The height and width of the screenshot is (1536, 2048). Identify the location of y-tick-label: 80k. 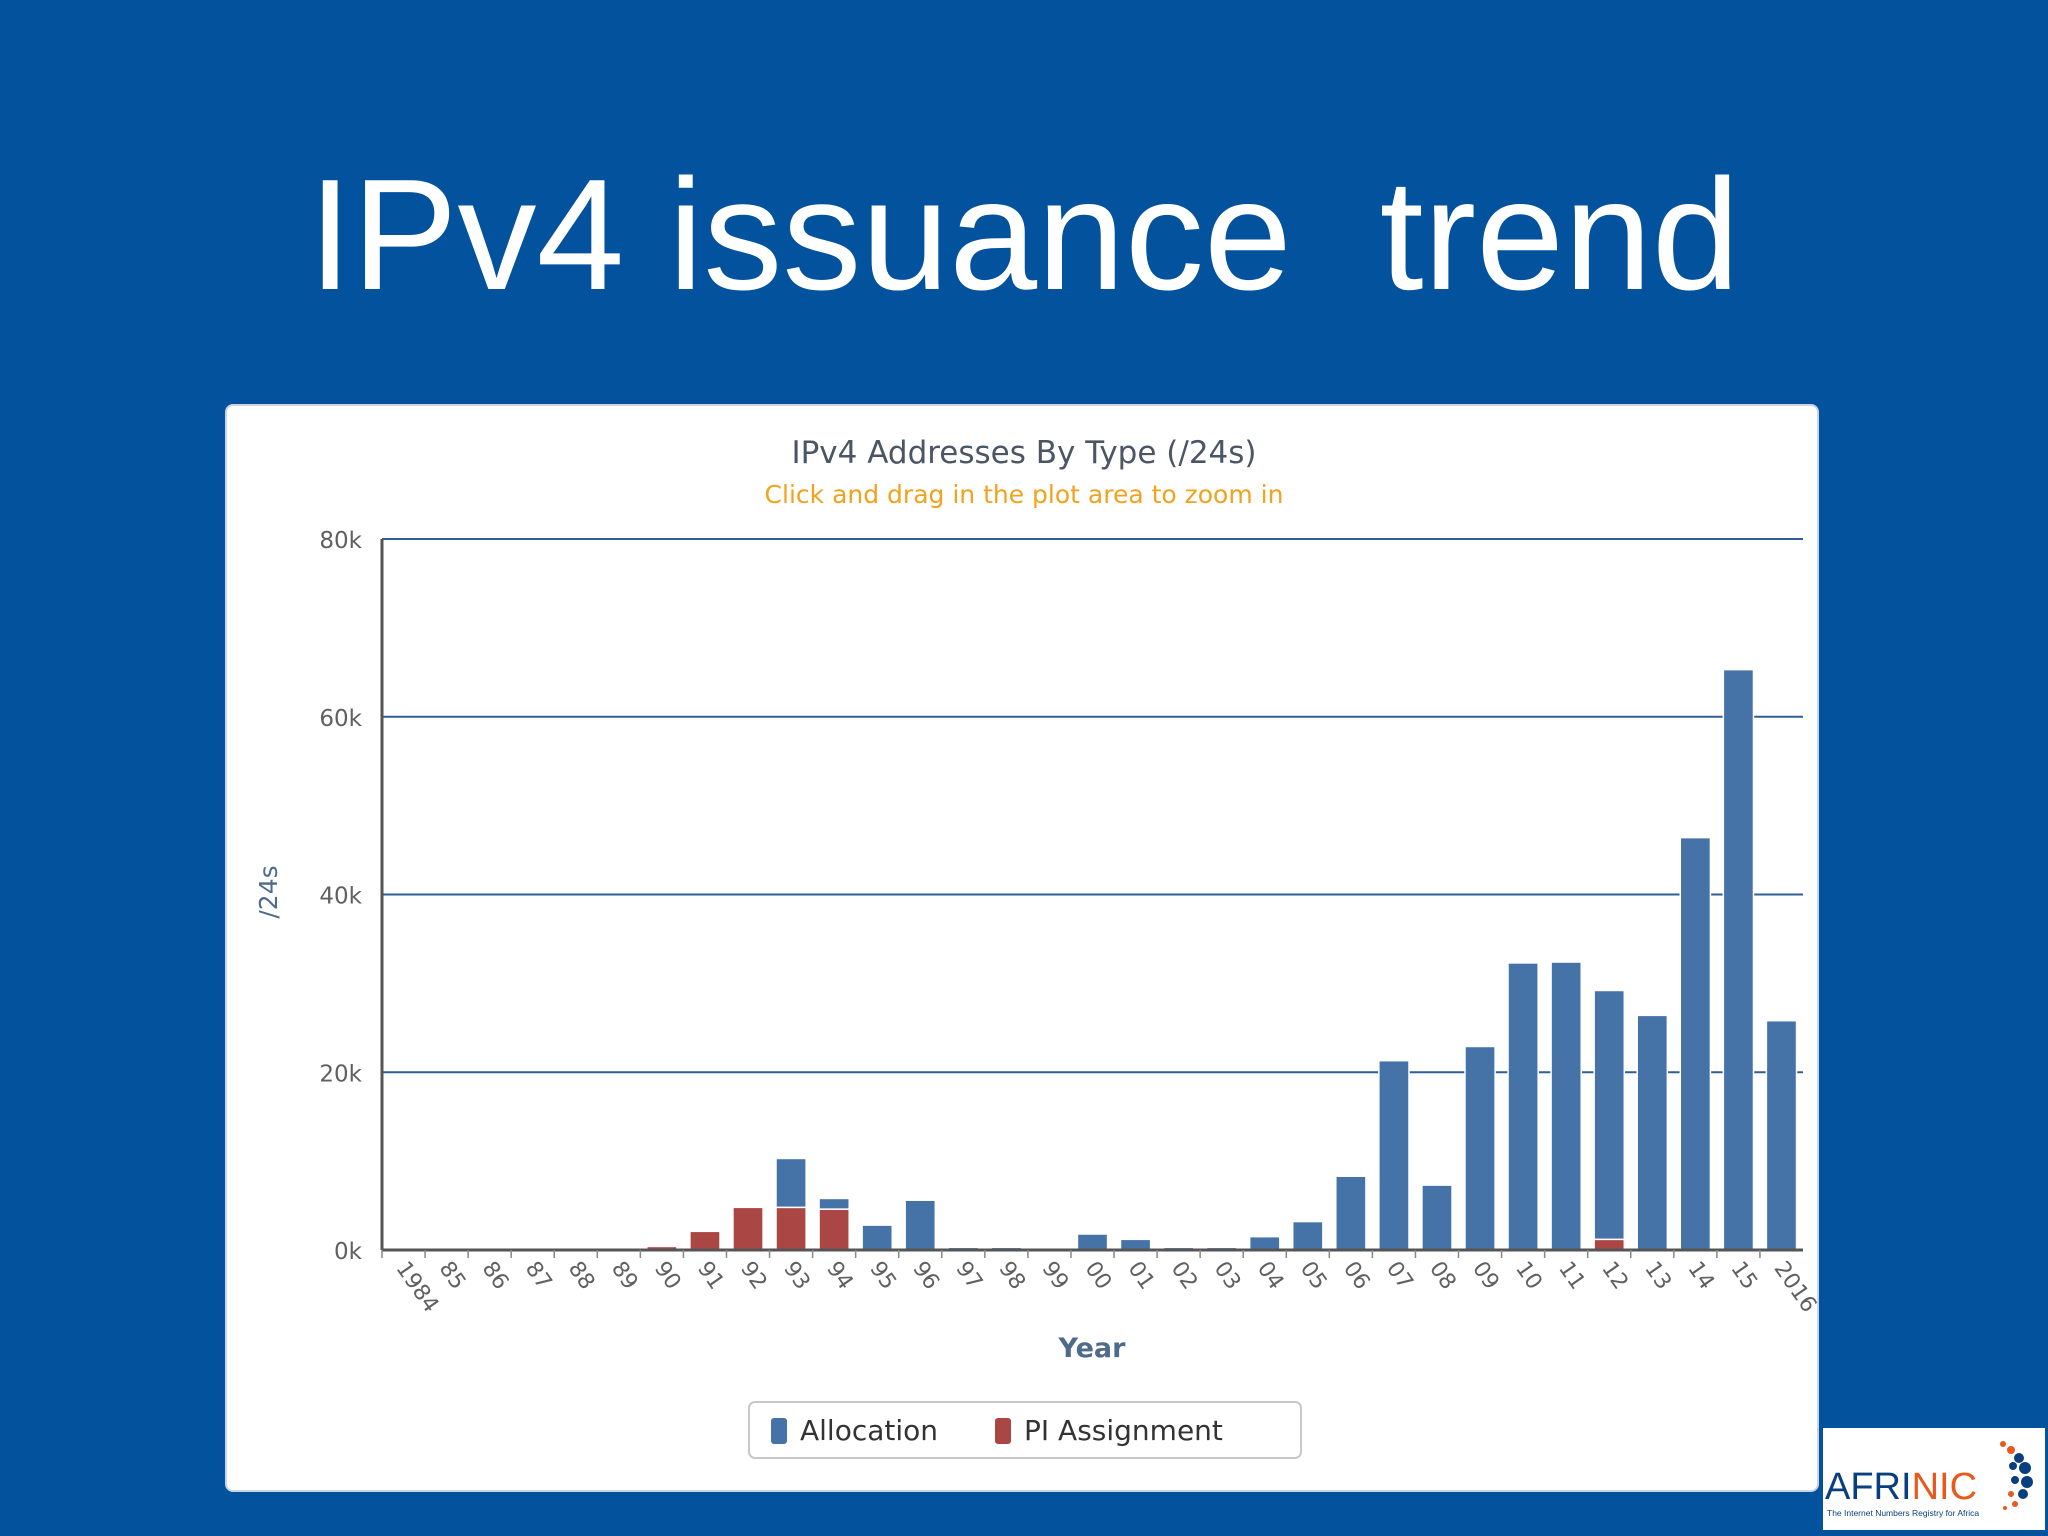
(340, 541).